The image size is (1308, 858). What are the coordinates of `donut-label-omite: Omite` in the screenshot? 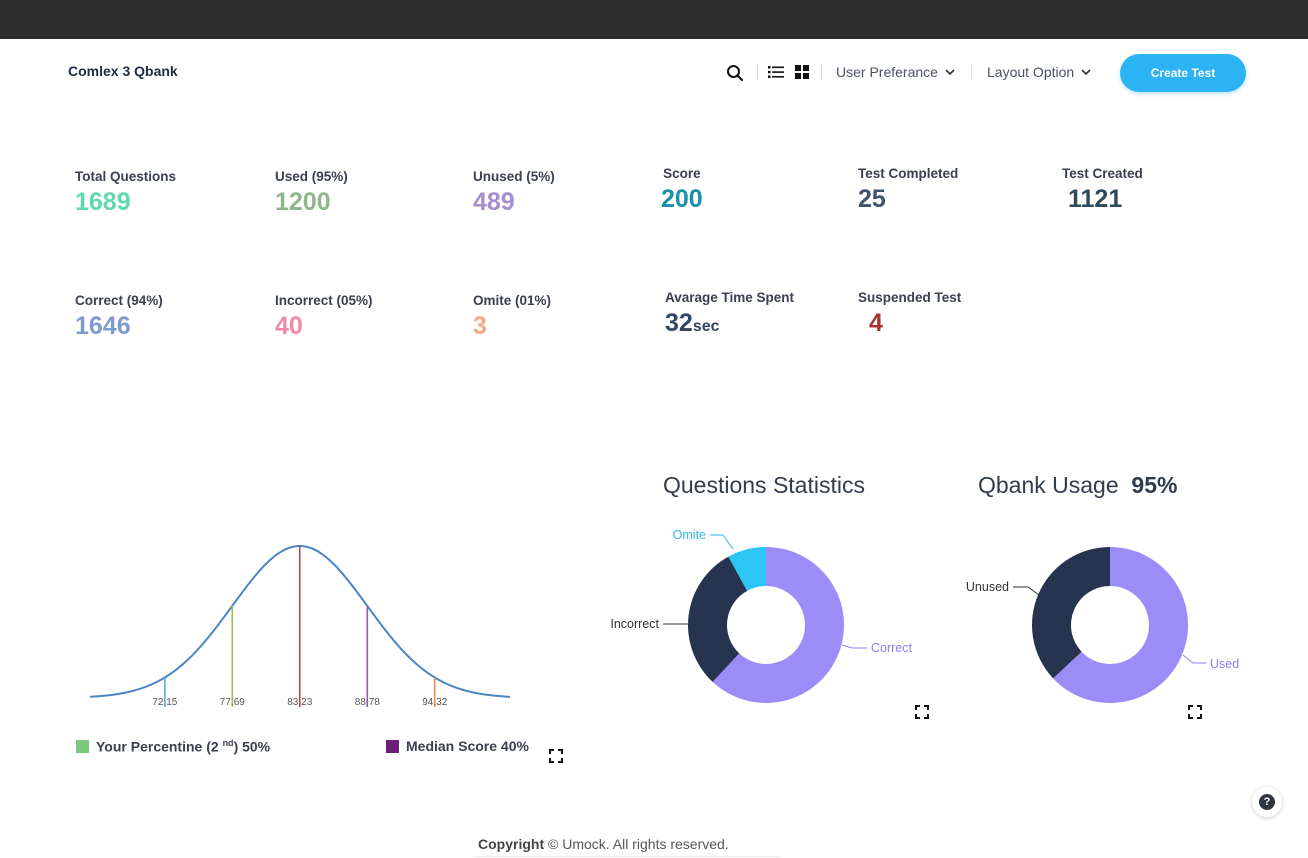 It's located at (689, 535).